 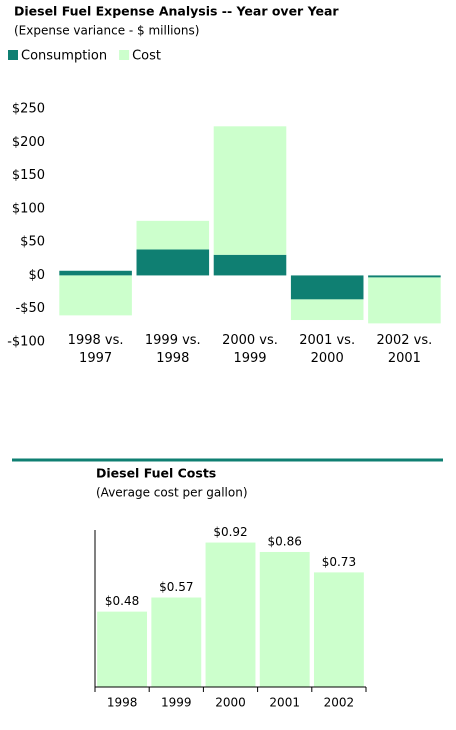 I want to click on value-label: $0.92, so click(x=230, y=532).